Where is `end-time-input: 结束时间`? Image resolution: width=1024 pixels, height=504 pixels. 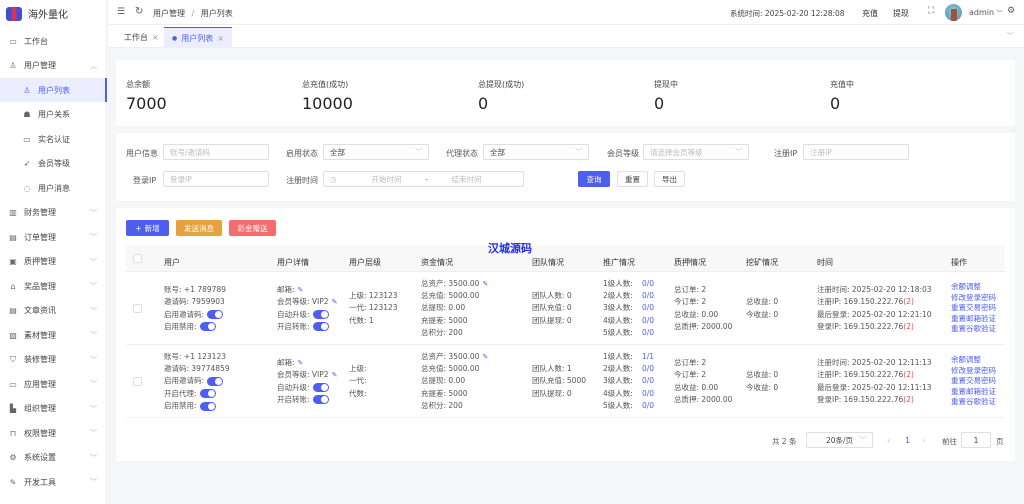
end-time-input: 结束时间 is located at coordinates (466, 179).